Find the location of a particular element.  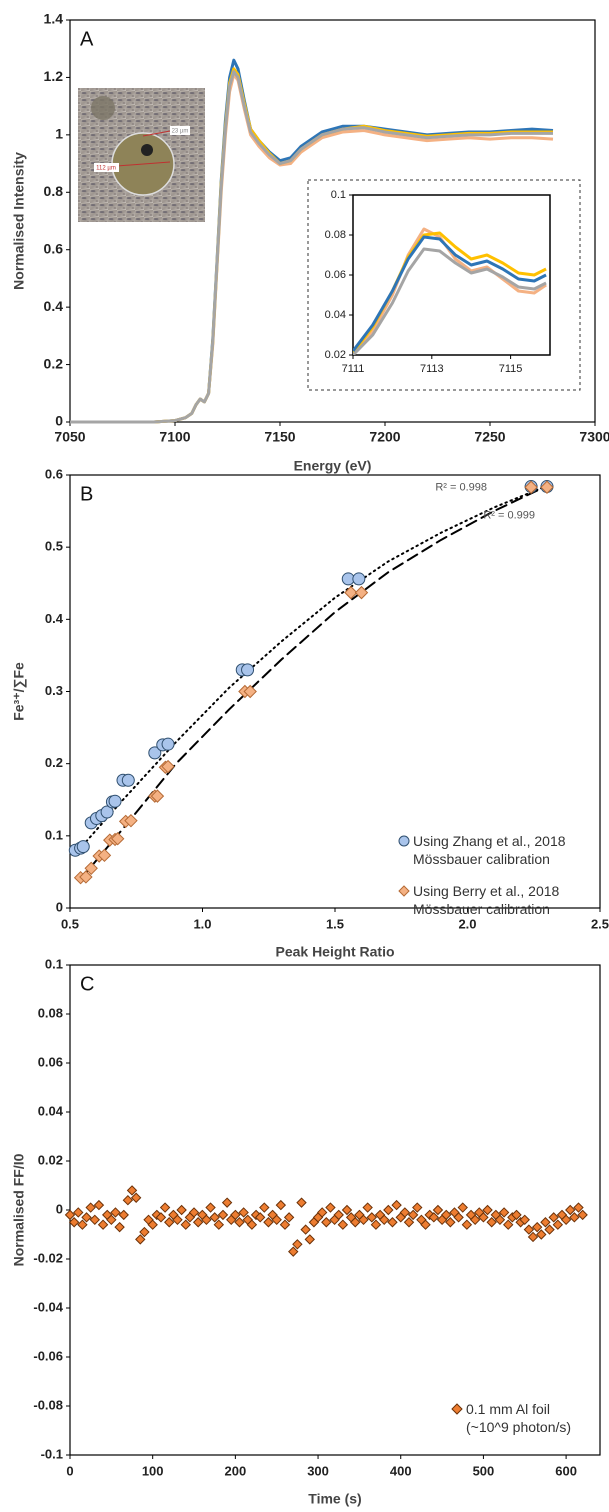

y-tick-label: -0.02 is located at coordinates (48, 1257).